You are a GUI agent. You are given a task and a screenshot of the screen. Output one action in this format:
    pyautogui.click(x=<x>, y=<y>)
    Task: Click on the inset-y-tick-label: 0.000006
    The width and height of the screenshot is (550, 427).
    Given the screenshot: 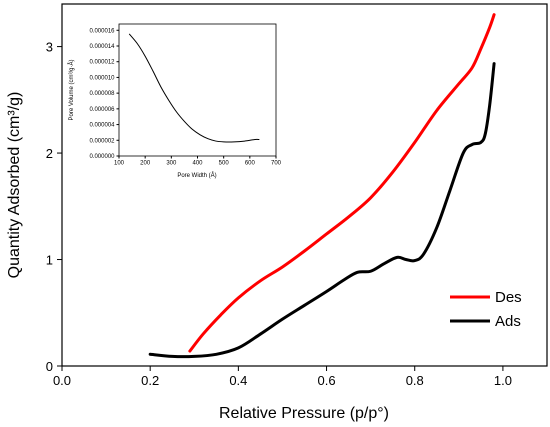 What is the action you would take?
    pyautogui.click(x=102, y=110)
    